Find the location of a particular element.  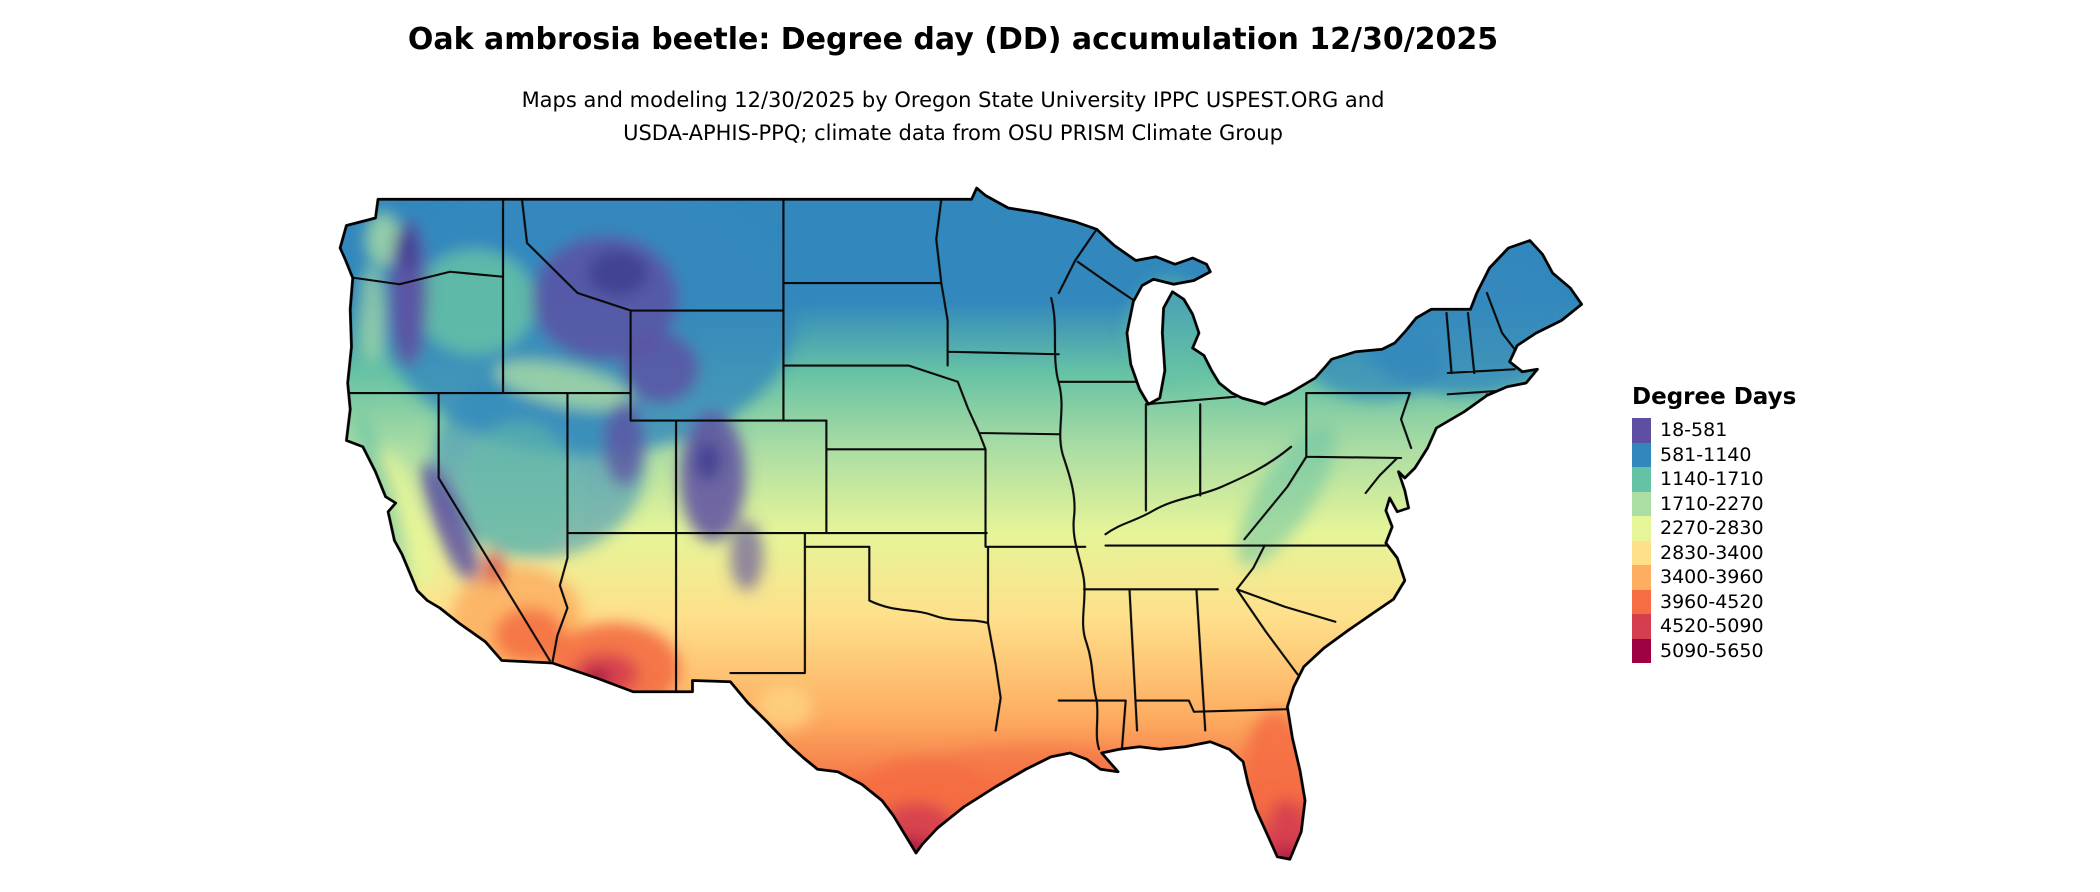

legend-item: 2830-3400 is located at coordinates (1714, 552).